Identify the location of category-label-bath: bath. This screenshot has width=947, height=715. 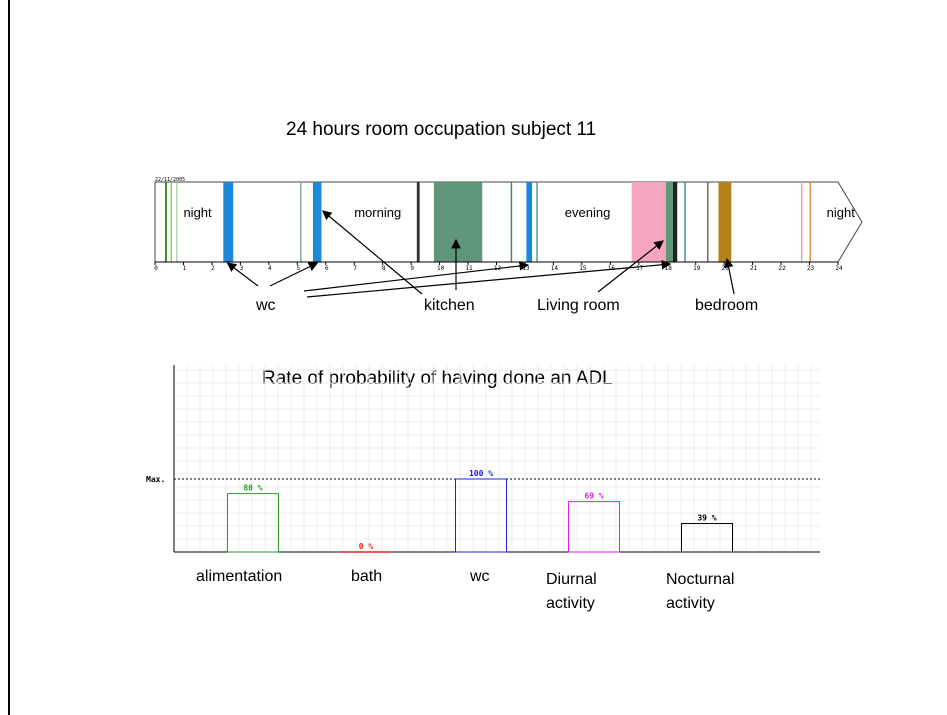
(367, 576).